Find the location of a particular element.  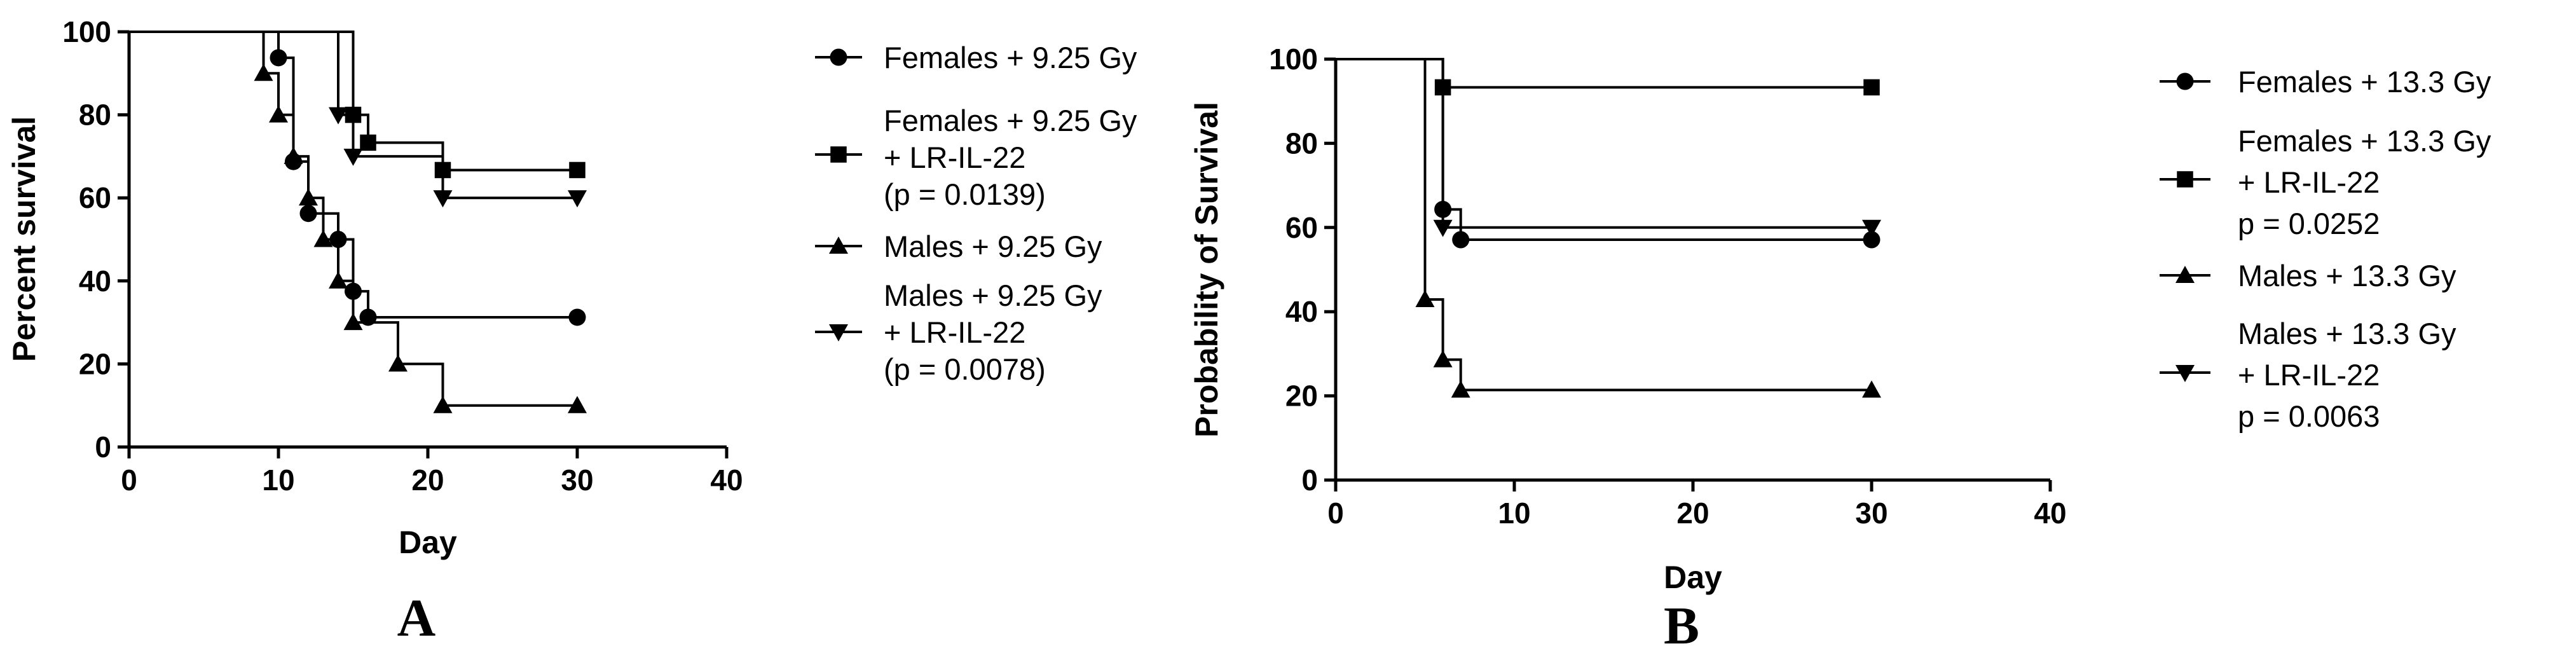

legend-entry-2: Males + 13.3 Gy is located at coordinates (2308, 275).